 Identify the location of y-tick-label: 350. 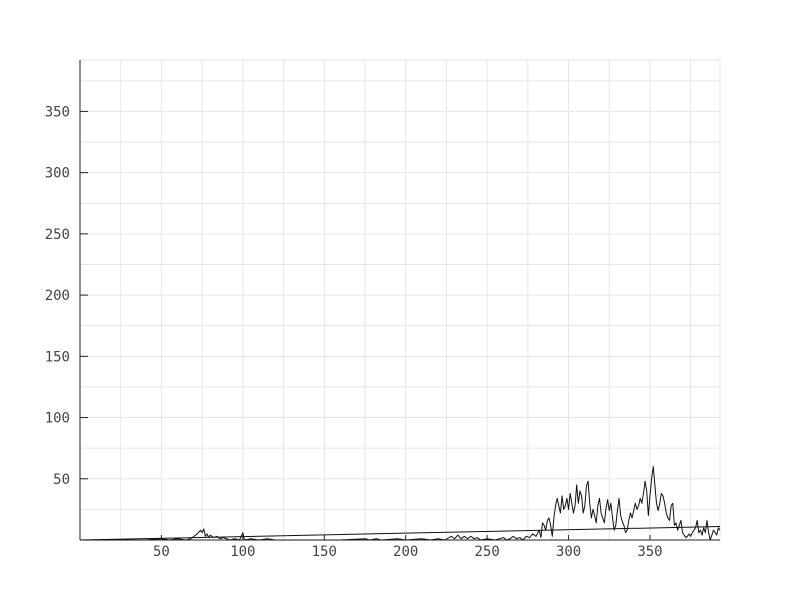
(57, 112).